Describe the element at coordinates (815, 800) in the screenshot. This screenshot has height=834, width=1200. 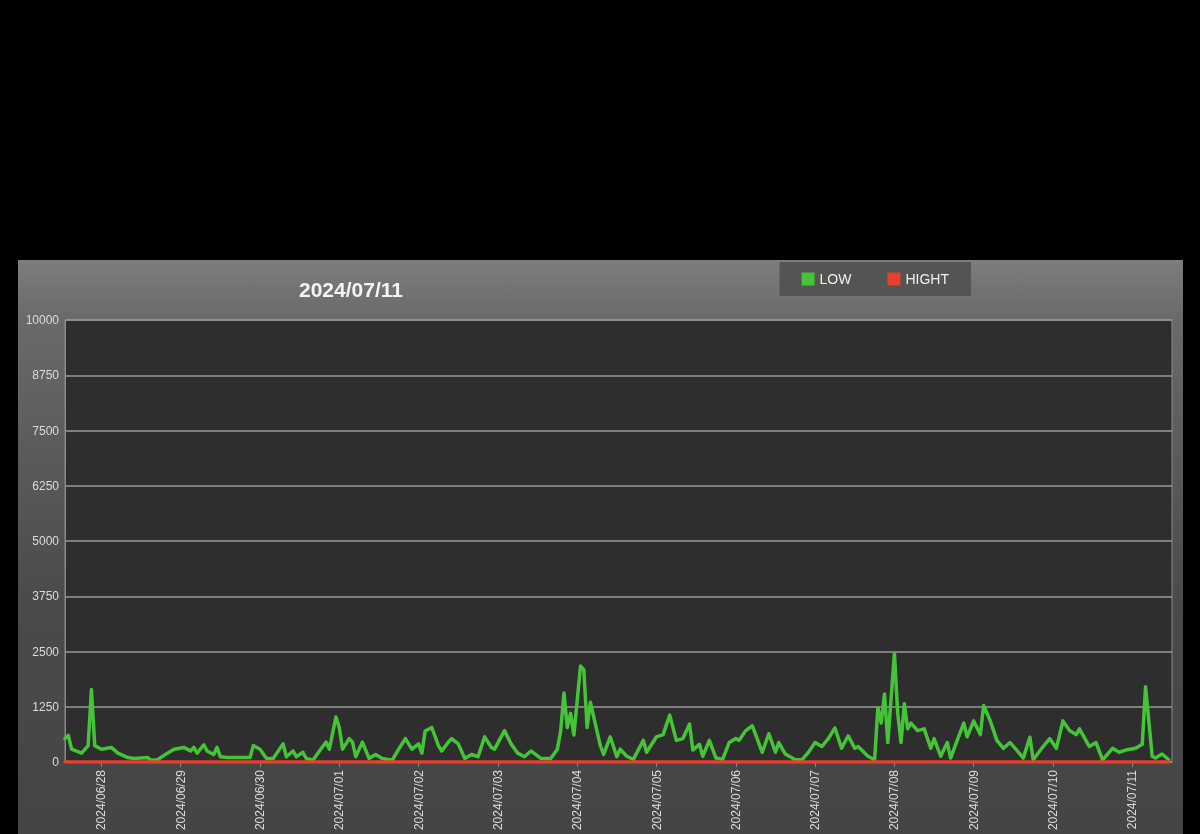
I see `x-tick-label: 2024/07/07` at that location.